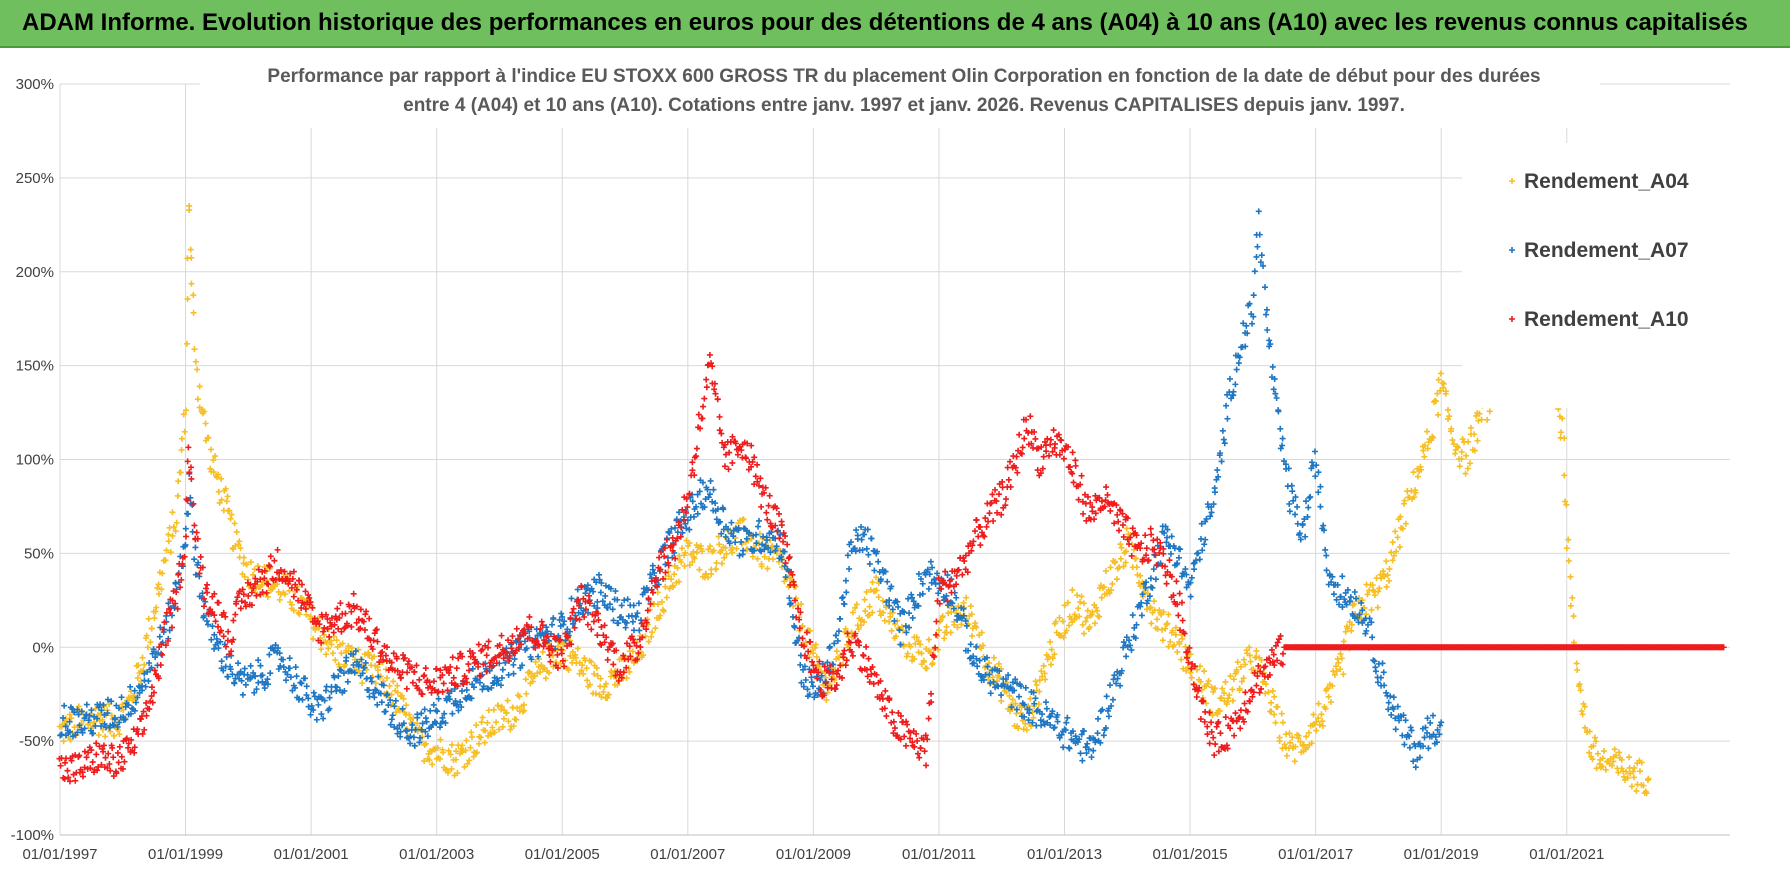 This screenshot has width=1790, height=886. Describe the element at coordinates (39, 553) in the screenshot. I see `y-tick-label: 50%` at that location.